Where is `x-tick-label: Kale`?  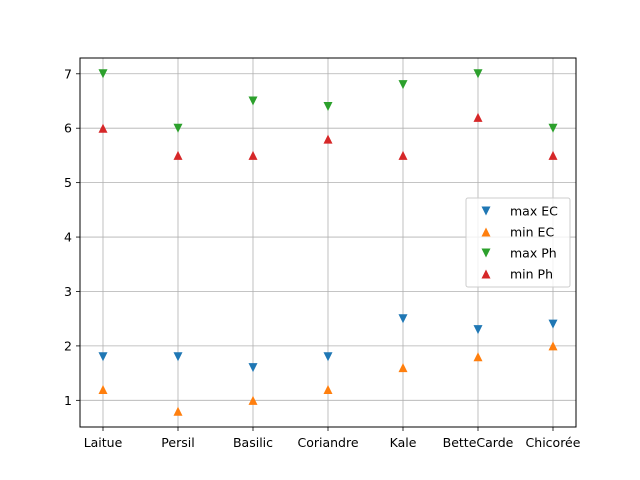 x-tick-label: Kale is located at coordinates (403, 442).